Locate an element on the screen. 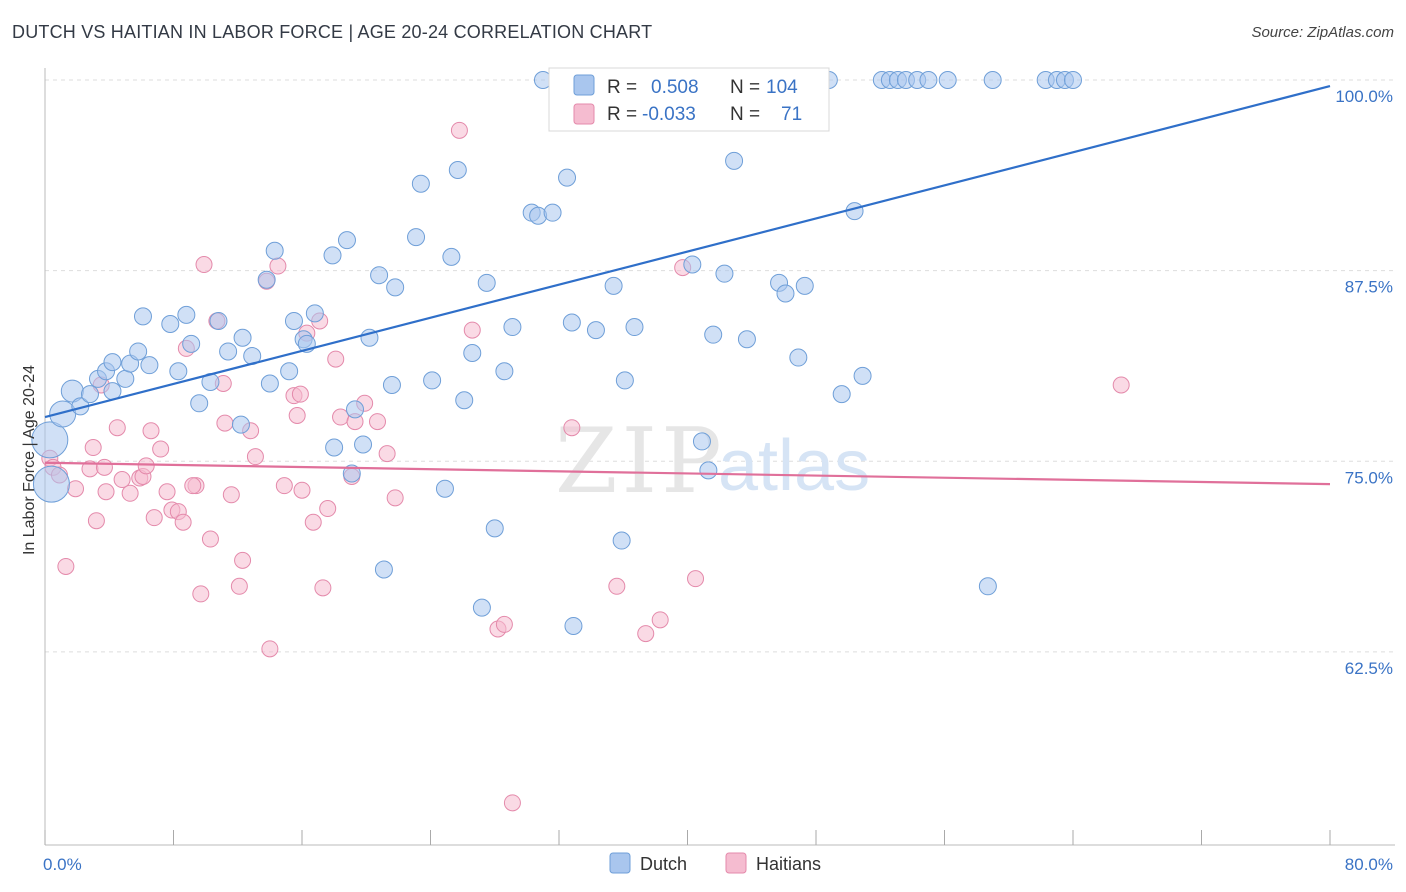 This screenshot has height=892, width=1406. watermark-zip: ZIP is located at coordinates (640, 461).